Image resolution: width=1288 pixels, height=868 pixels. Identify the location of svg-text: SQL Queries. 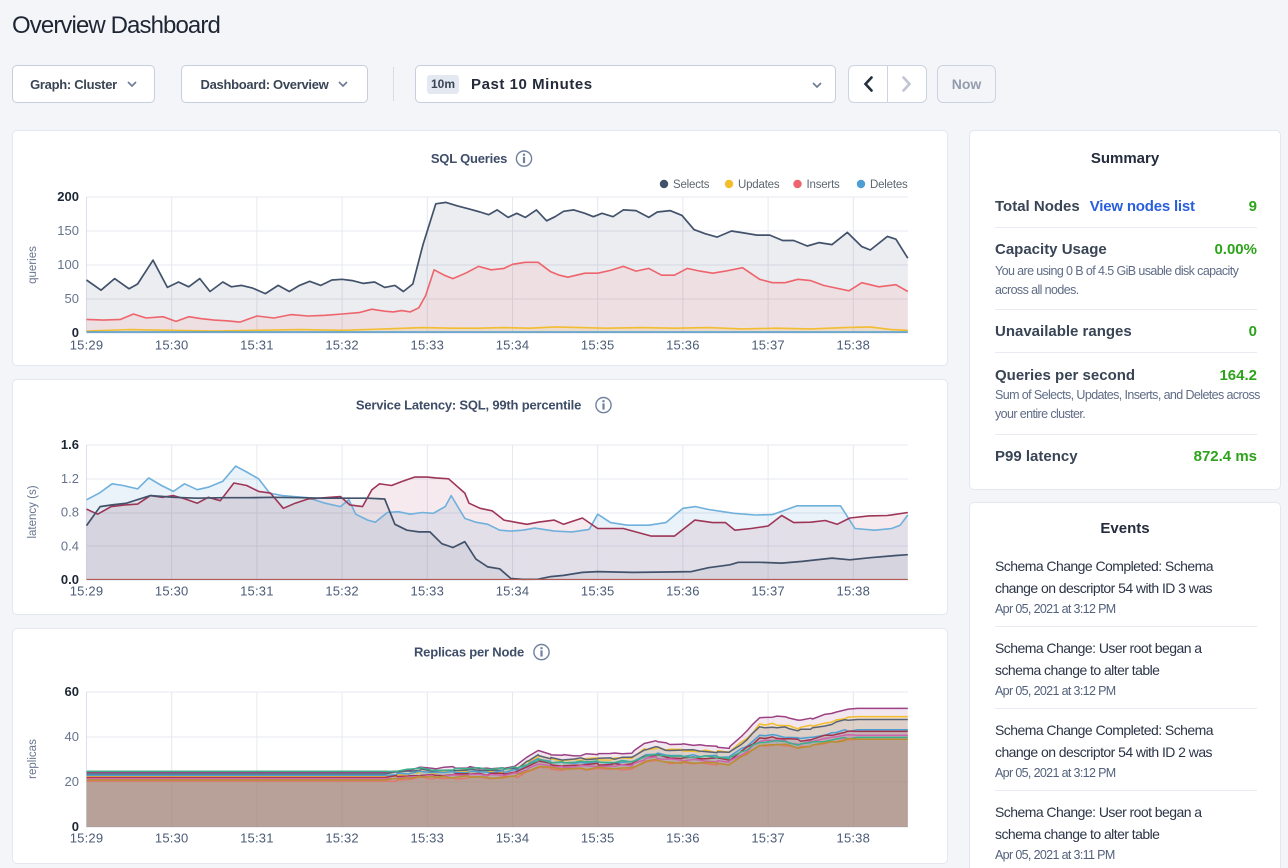
(469, 158).